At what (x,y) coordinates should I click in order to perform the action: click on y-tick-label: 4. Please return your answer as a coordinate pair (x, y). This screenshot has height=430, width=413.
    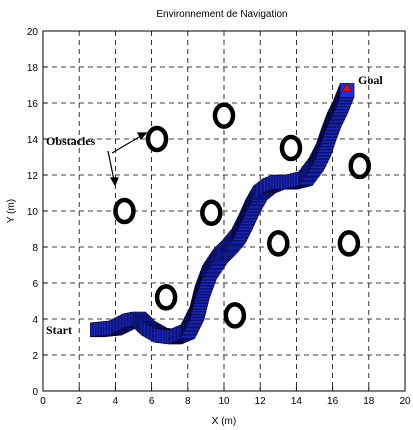
    Looking at the image, I should click on (35, 320).